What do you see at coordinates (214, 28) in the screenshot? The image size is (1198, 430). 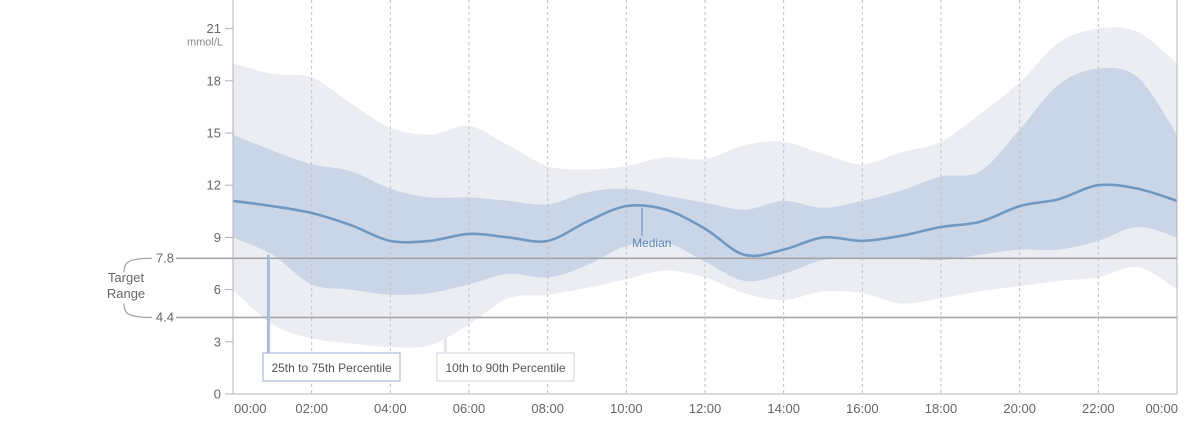 I see `y-tick-label: 21` at bounding box center [214, 28].